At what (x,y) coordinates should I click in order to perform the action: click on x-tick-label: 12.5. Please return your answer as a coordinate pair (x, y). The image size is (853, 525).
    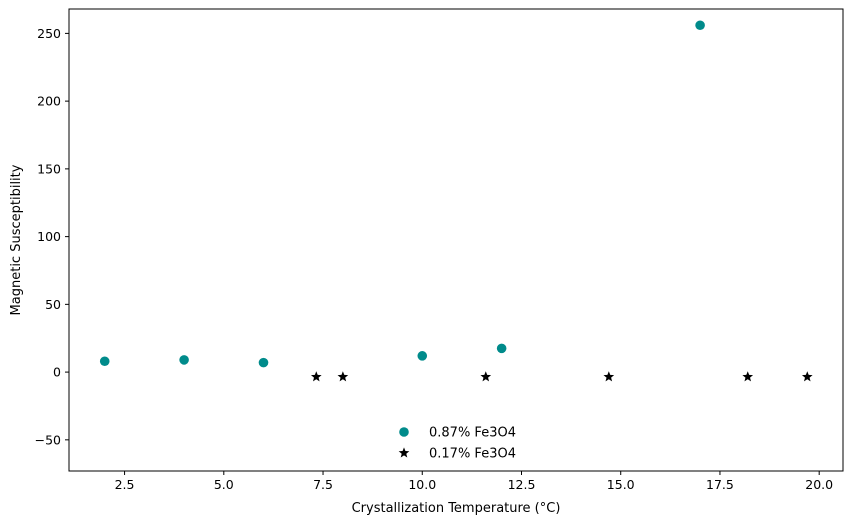
    Looking at the image, I should click on (522, 484).